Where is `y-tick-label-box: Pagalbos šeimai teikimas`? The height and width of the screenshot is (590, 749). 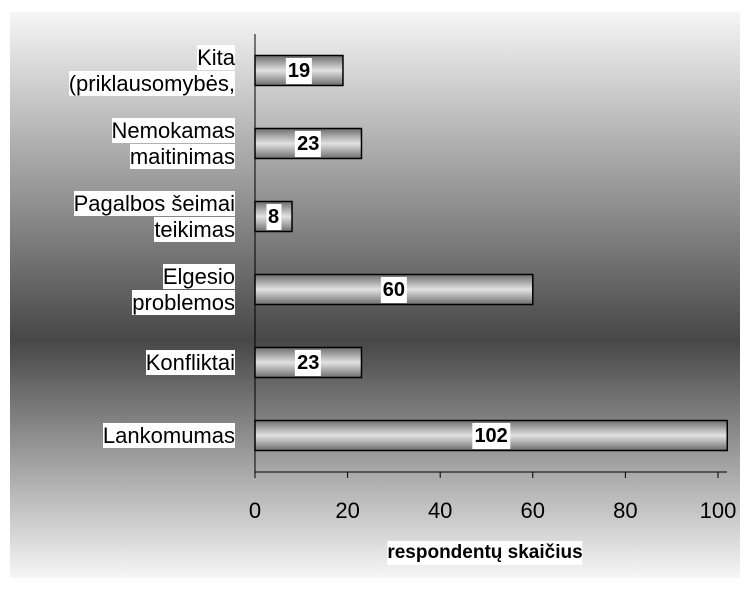
y-tick-label-box: Pagalbos šeimai teikimas is located at coordinates (119, 216).